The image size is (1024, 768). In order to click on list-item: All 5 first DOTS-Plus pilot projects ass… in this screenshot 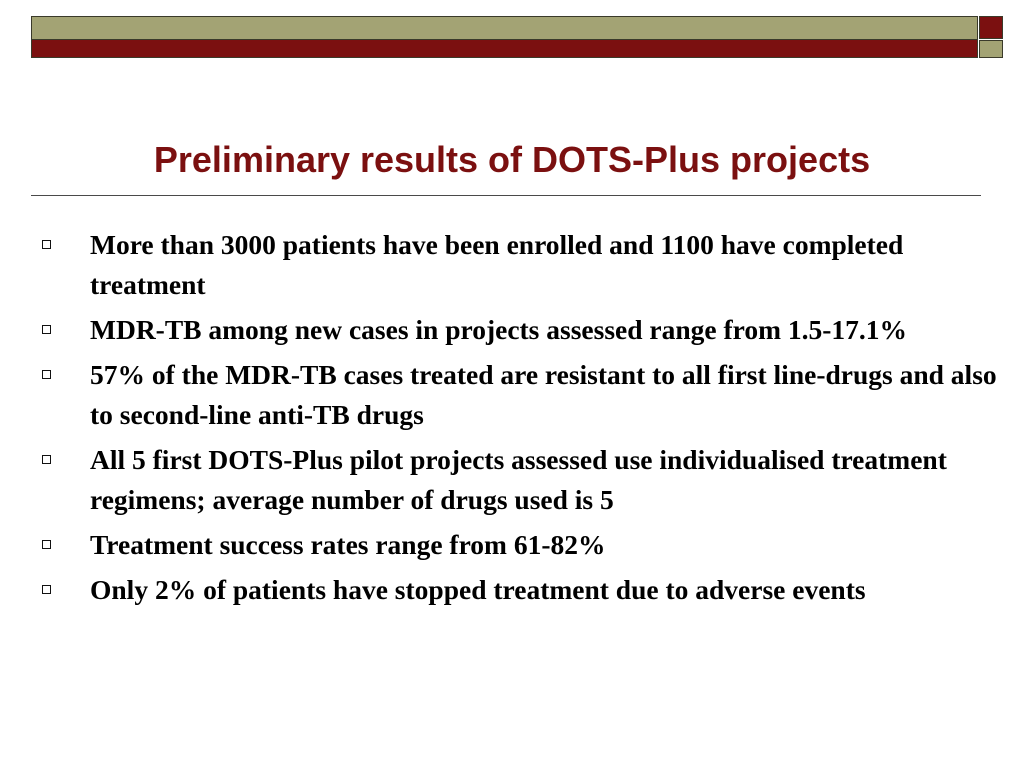, I will do `click(527, 480)`.